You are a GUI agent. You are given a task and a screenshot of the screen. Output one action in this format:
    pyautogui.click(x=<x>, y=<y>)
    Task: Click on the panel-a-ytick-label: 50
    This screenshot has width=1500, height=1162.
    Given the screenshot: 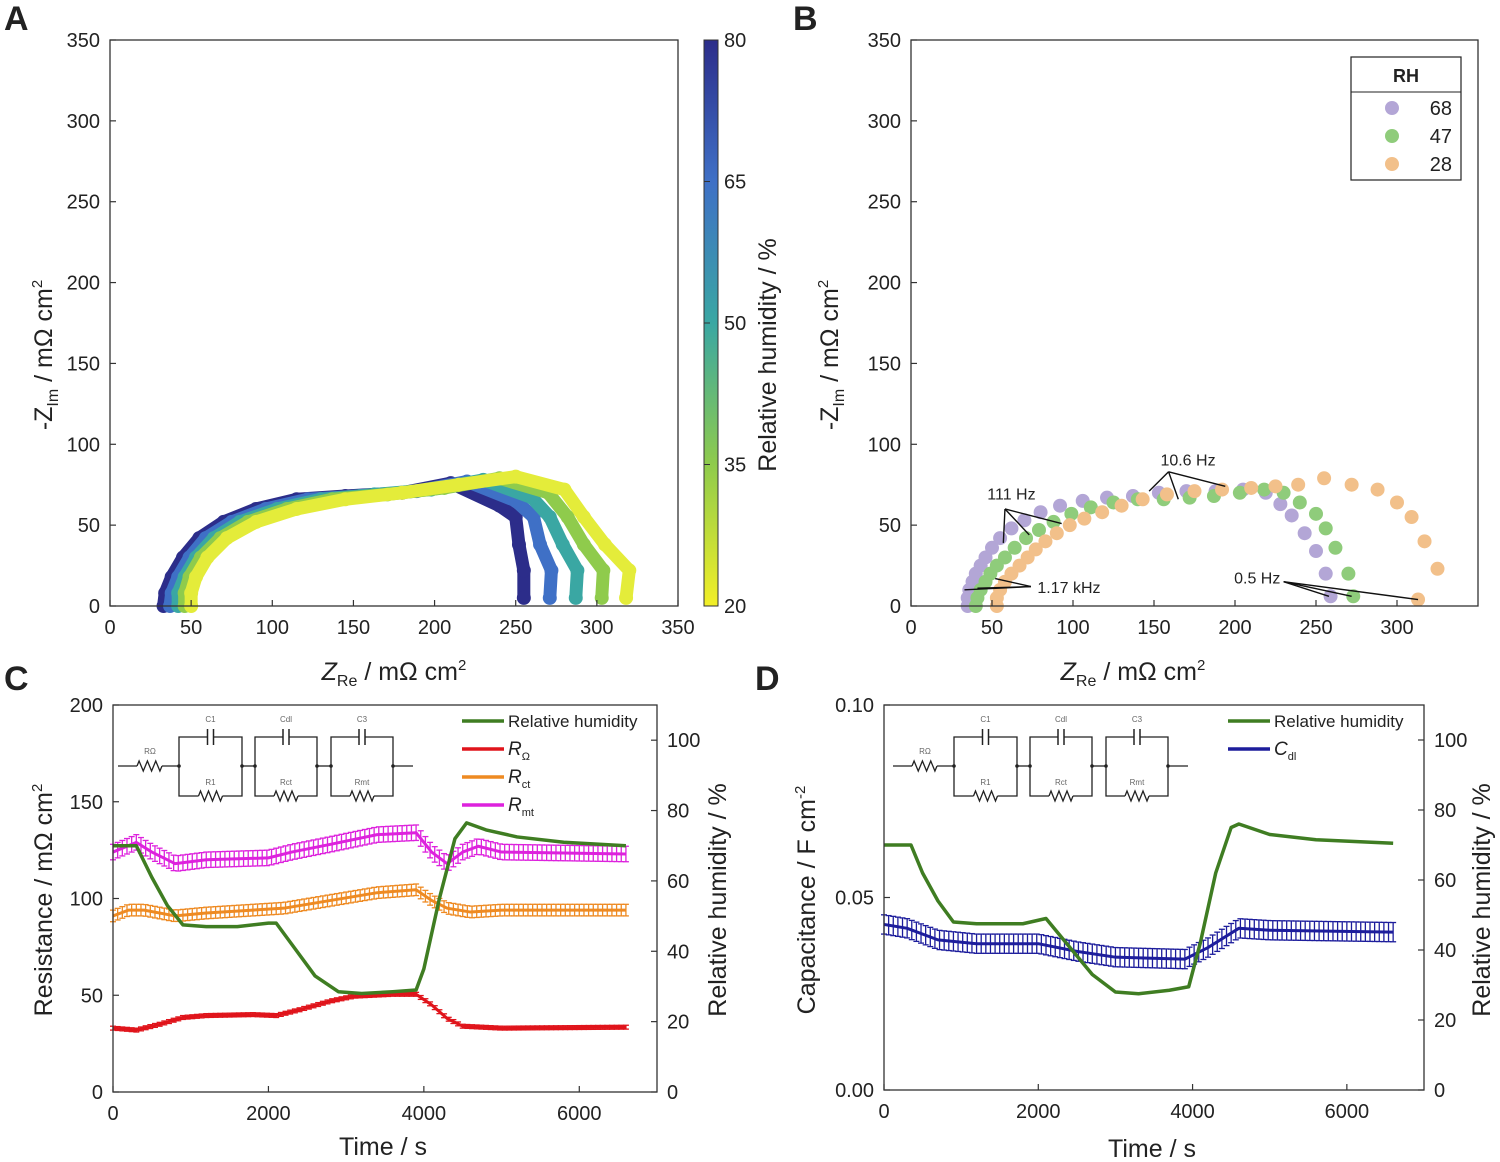 What is the action you would take?
    pyautogui.click(x=89, y=526)
    